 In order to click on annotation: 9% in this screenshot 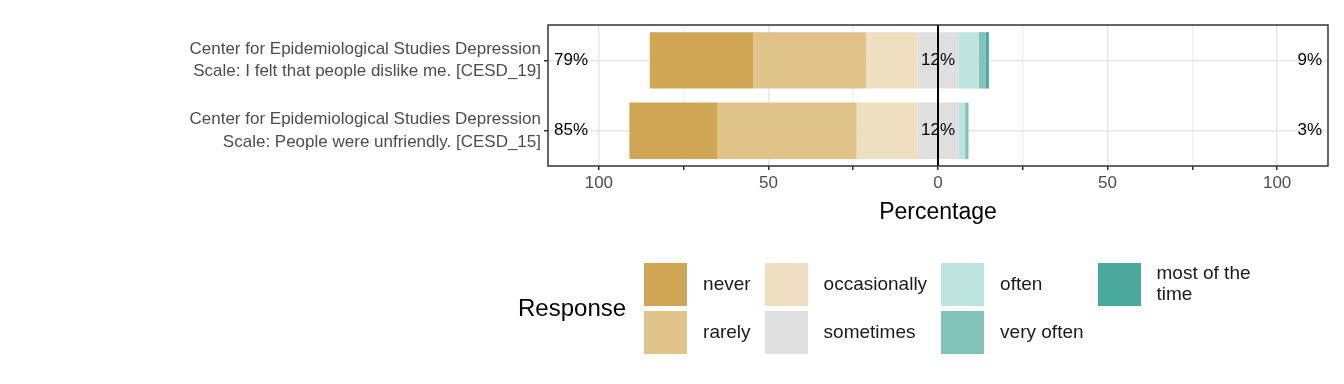, I will do `click(1309, 60)`.